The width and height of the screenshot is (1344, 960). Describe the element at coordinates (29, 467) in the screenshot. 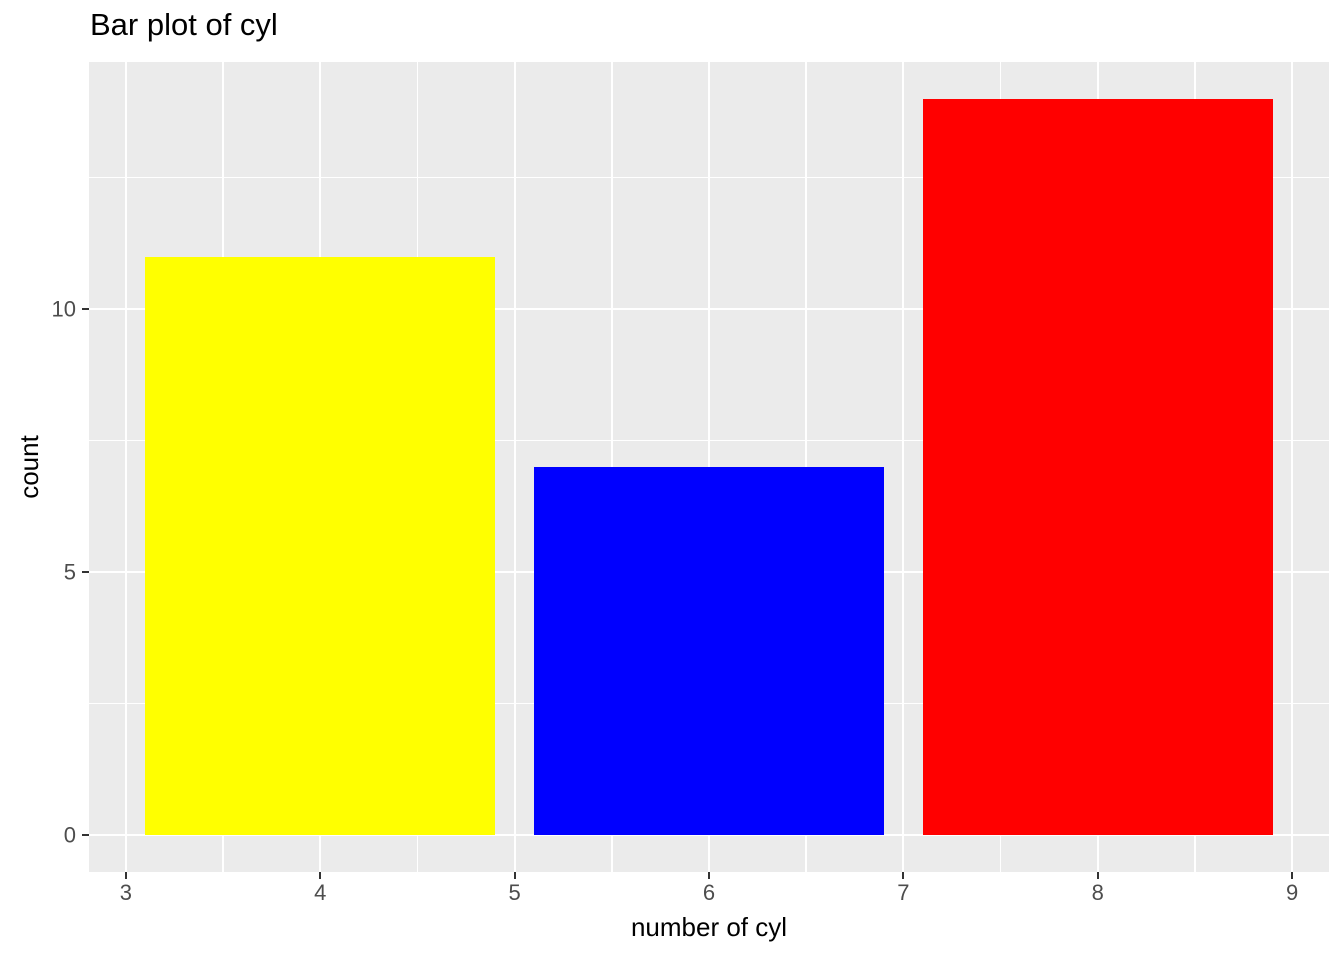

I see `y-axis-title: count` at that location.